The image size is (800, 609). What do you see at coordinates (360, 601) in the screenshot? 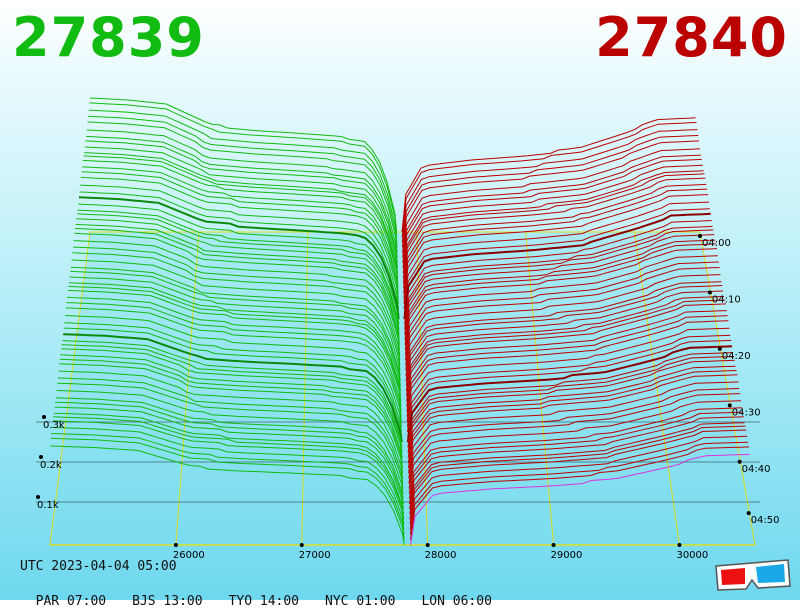
I see `tz-nyc: NYC 01:00` at bounding box center [360, 601].